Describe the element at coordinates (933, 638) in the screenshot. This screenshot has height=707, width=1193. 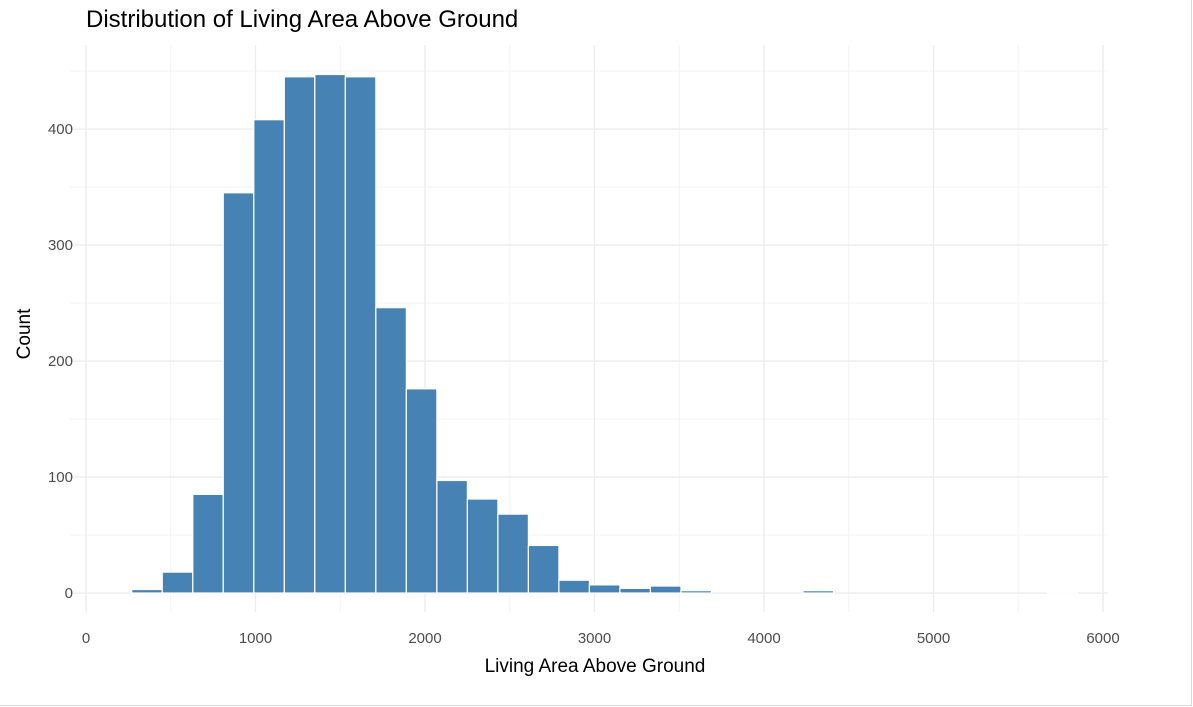
I see `x-tick-label: 5000` at that location.